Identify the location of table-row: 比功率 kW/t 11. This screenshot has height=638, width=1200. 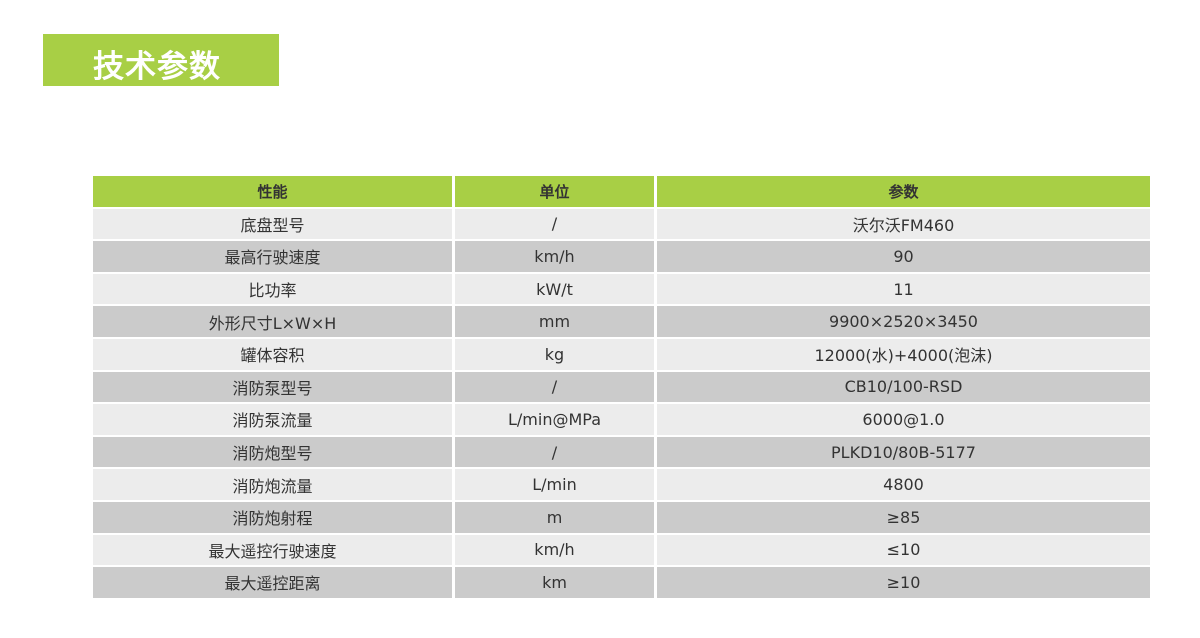
(621, 290).